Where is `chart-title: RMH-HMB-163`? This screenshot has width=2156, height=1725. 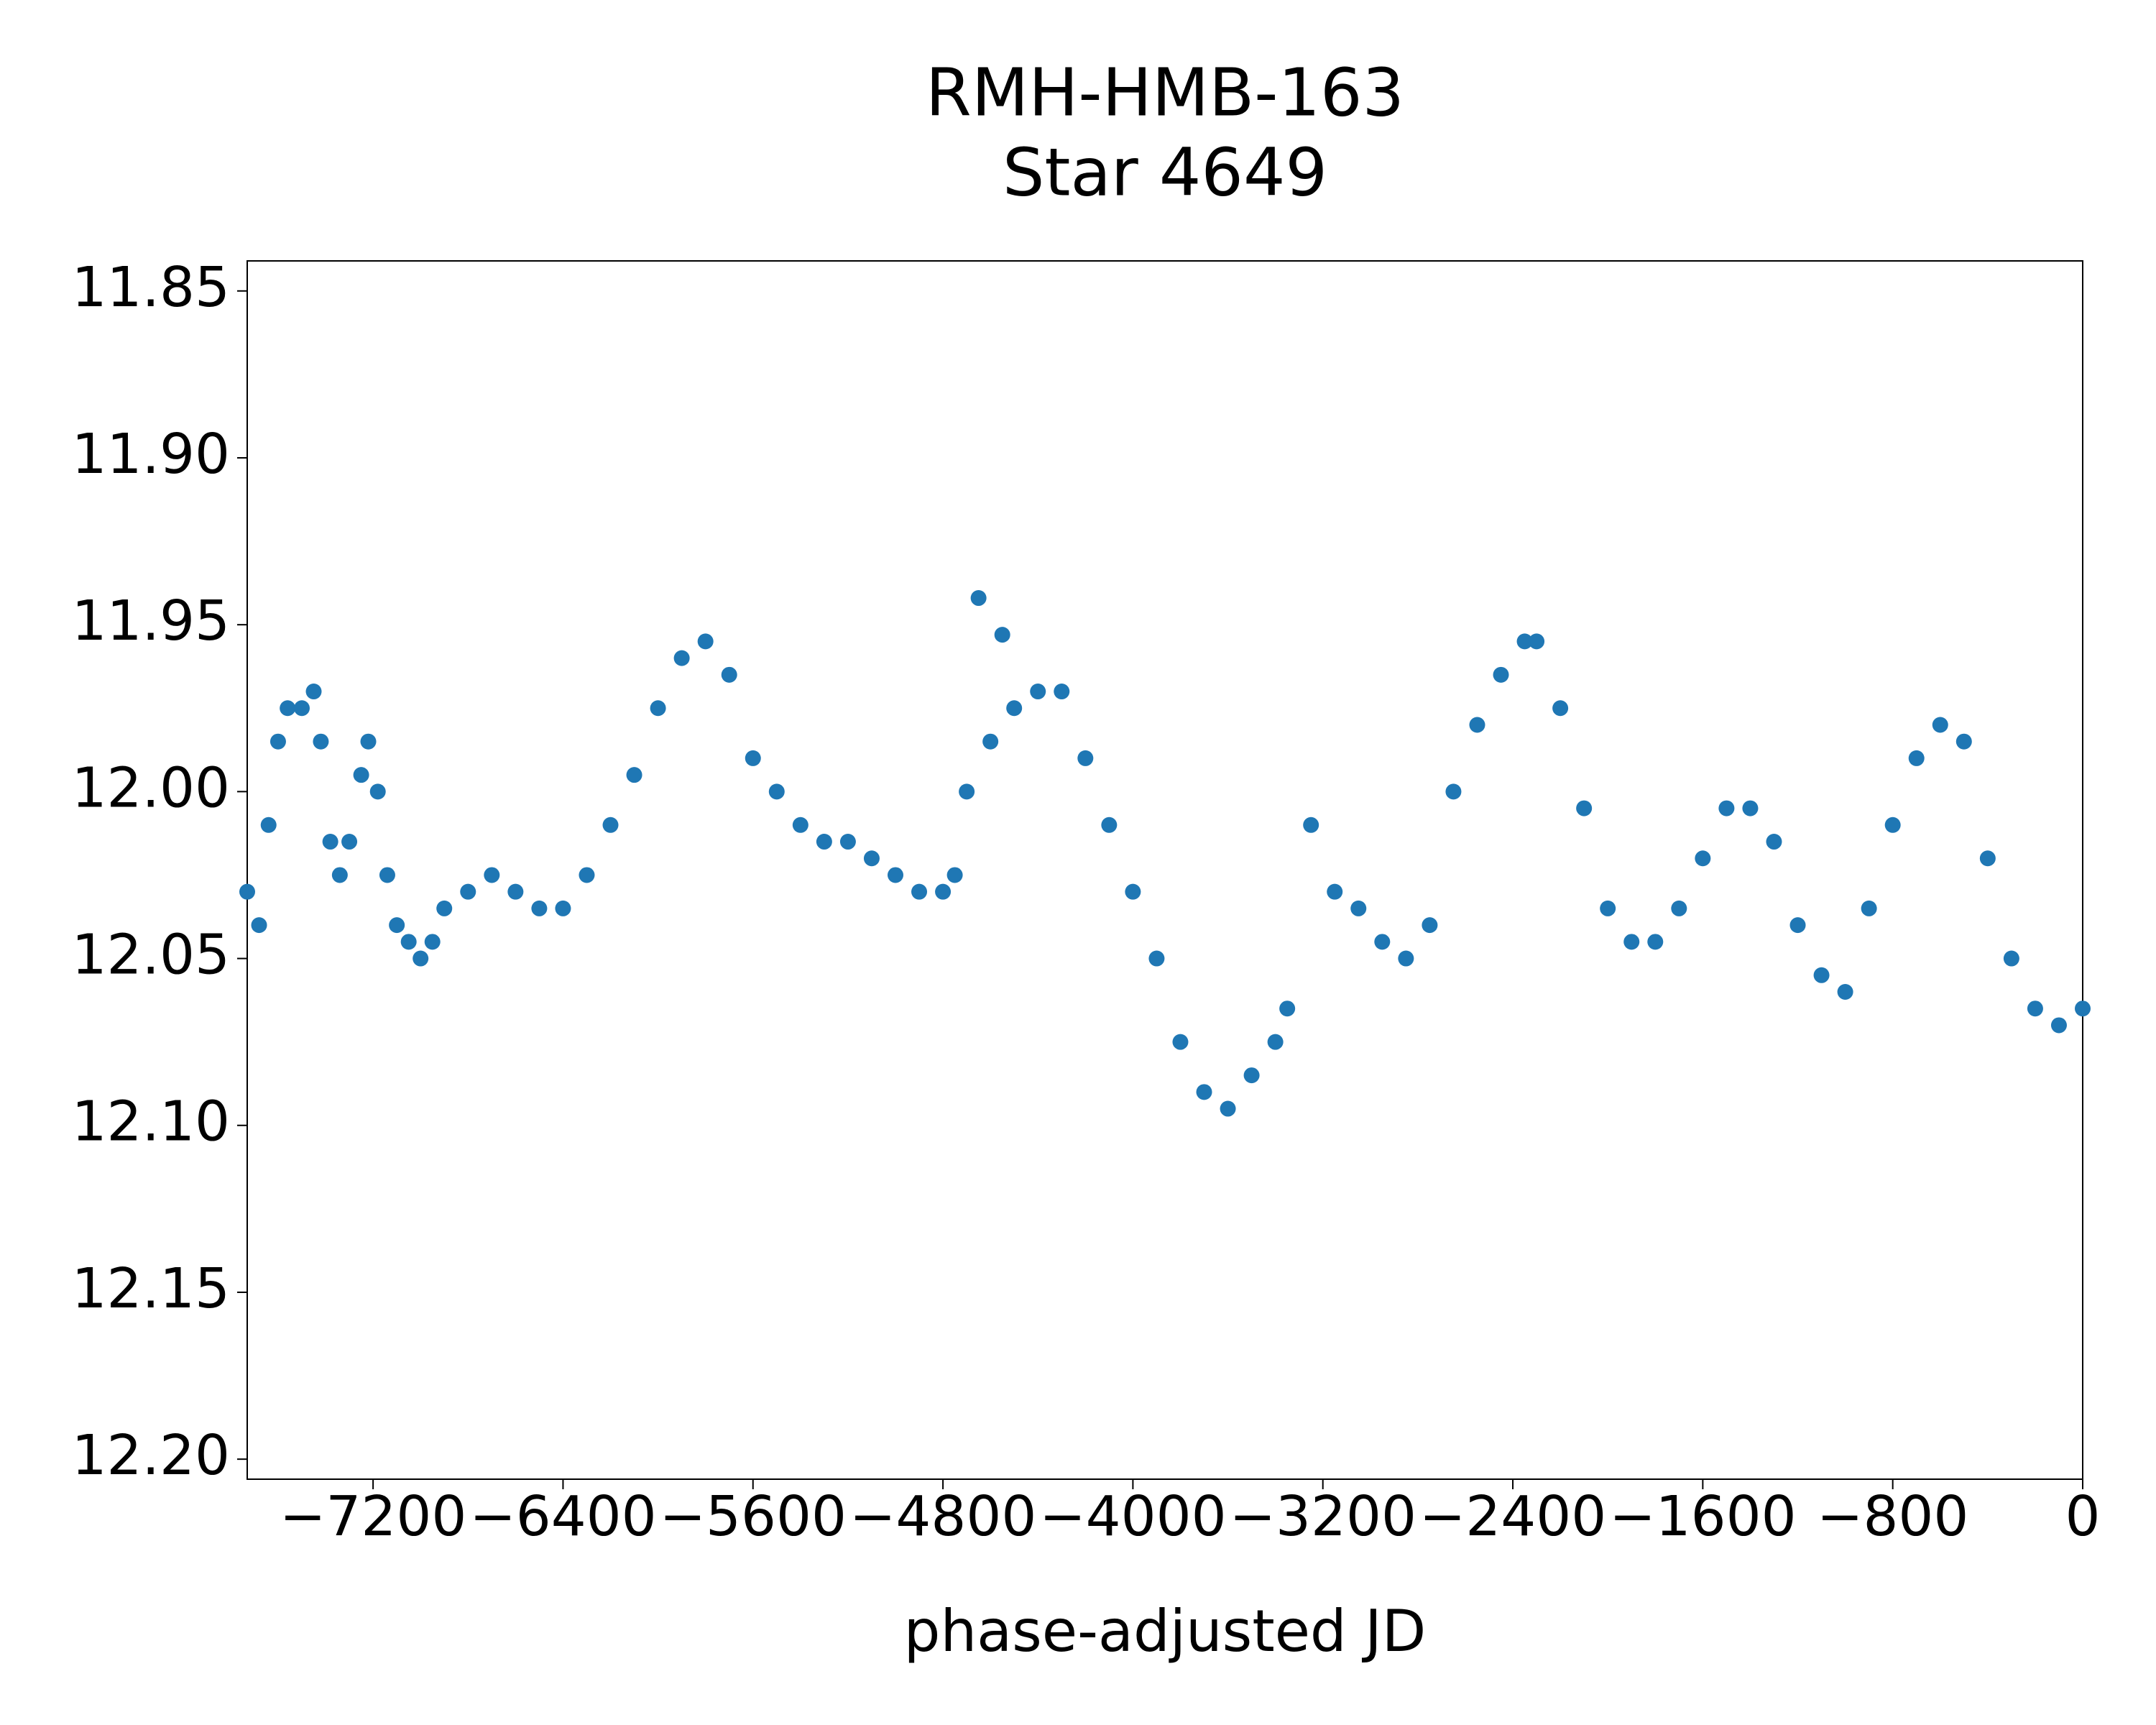 chart-title: RMH-HMB-163 is located at coordinates (1165, 92).